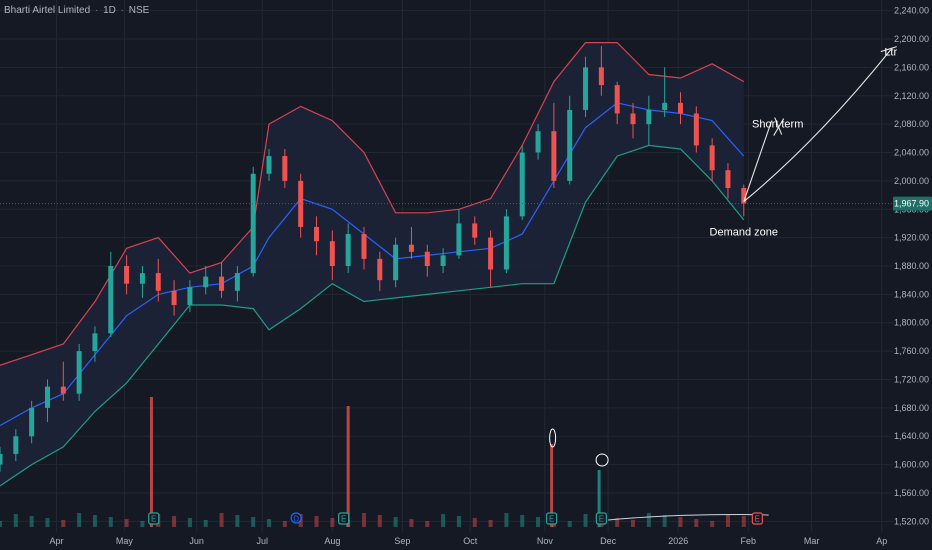 This screenshot has width=932, height=550. What do you see at coordinates (196, 541) in the screenshot?
I see `time-tick-label: Jun` at bounding box center [196, 541].